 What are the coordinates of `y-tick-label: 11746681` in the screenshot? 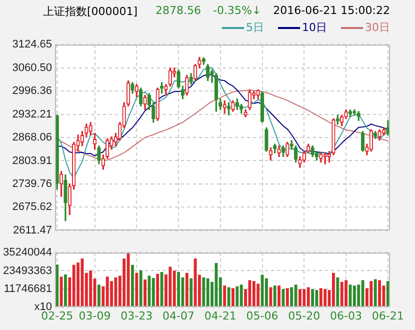 It's located at (28, 288).